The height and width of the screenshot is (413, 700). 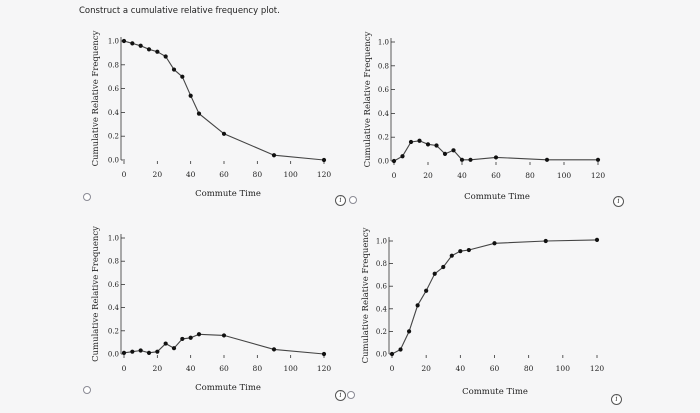 What do you see at coordinates (87, 197) in the screenshot?
I see `radio-option-a` at bounding box center [87, 197].